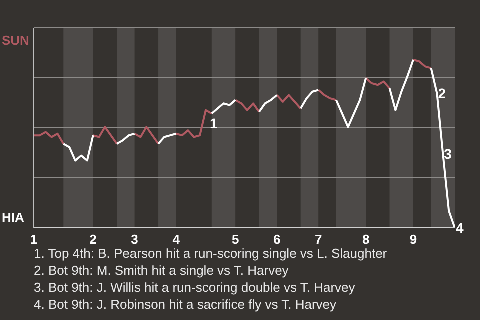 This screenshot has width=480, height=320. I want to click on annotation: 3, so click(448, 154).